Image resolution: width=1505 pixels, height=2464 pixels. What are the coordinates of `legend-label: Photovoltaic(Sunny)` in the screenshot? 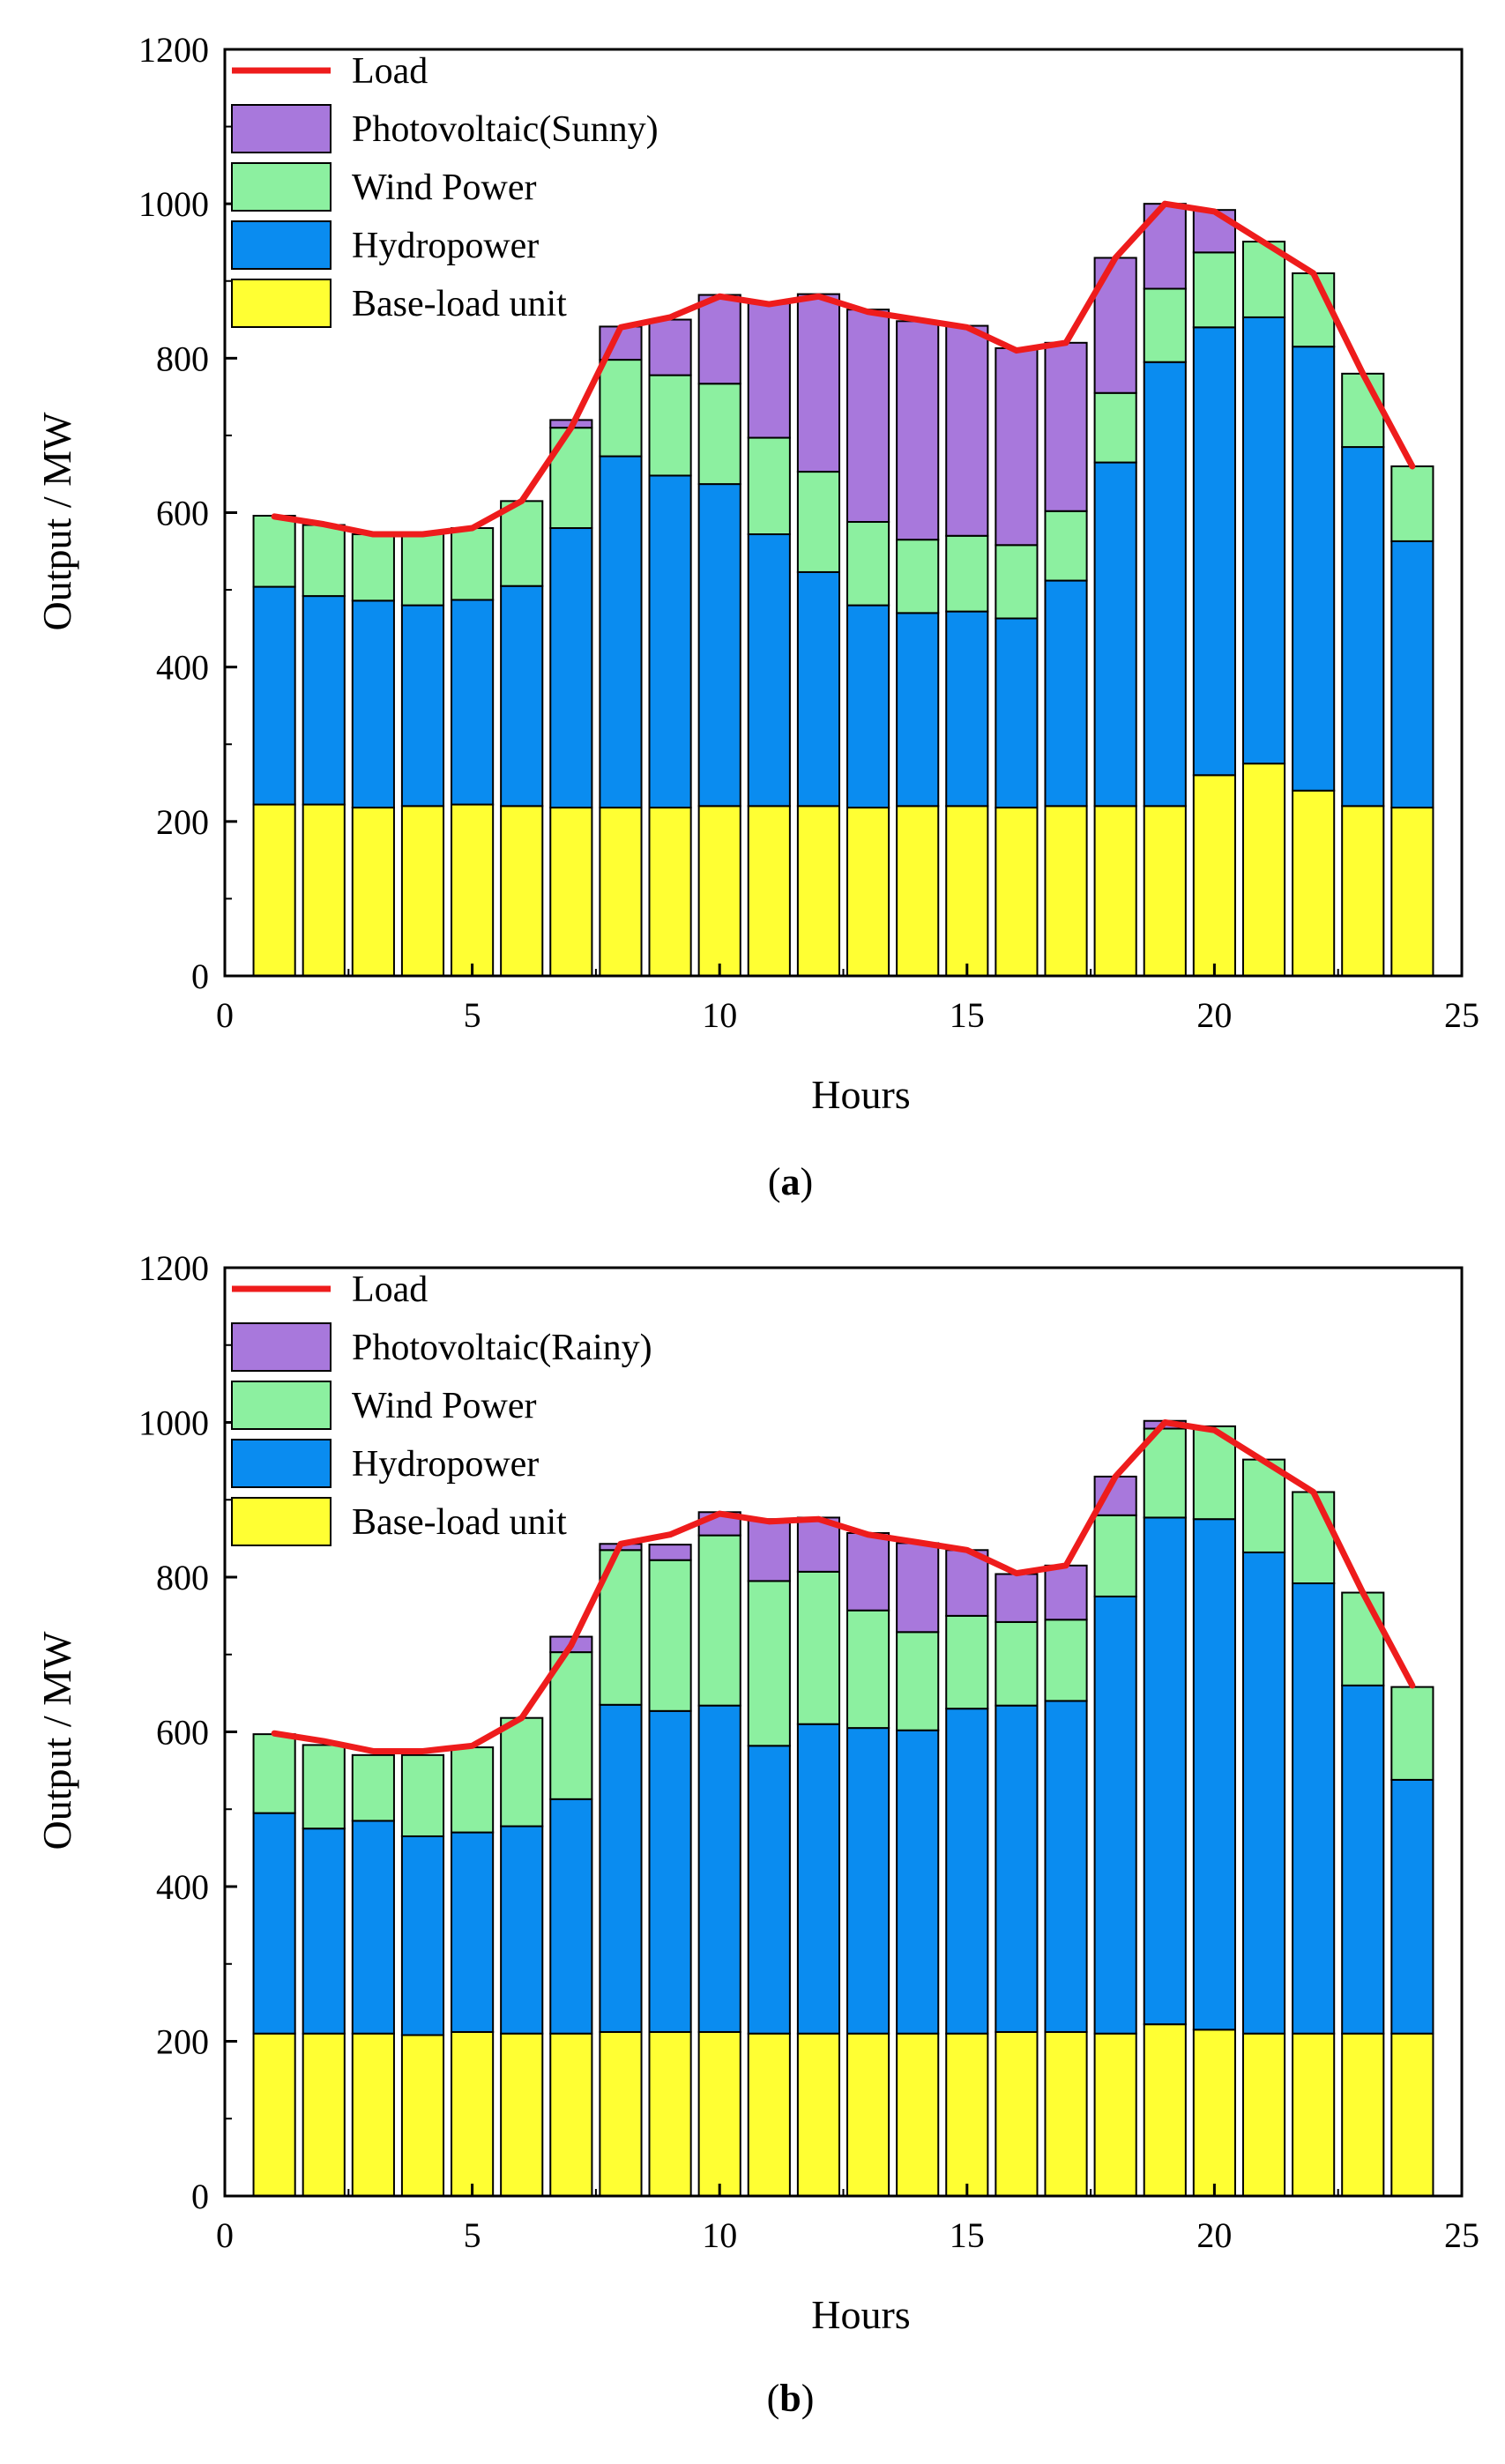 It's located at (505, 129).